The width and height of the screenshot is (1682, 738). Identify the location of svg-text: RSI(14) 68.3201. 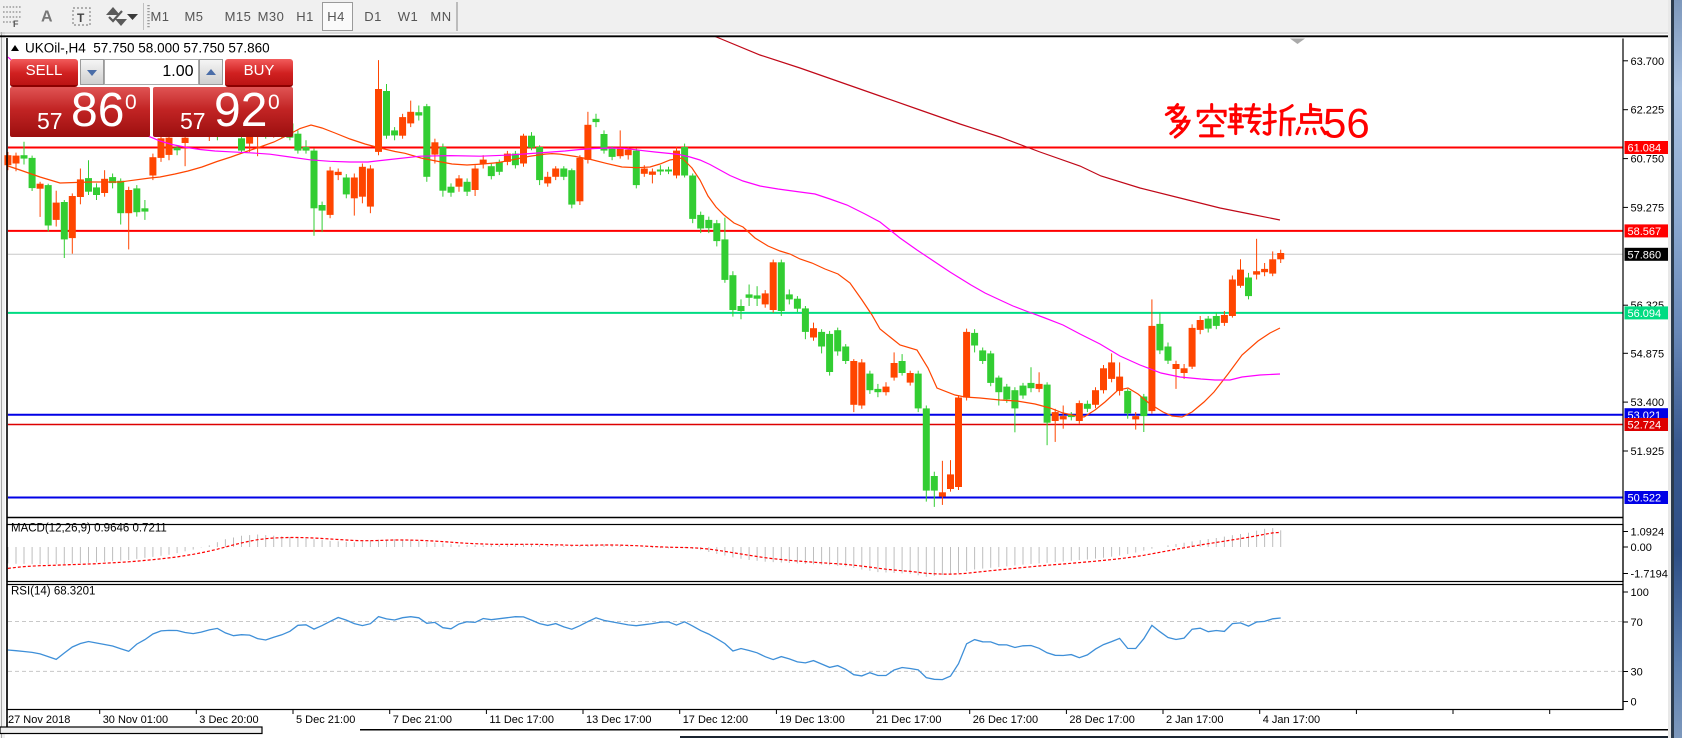
(53, 592).